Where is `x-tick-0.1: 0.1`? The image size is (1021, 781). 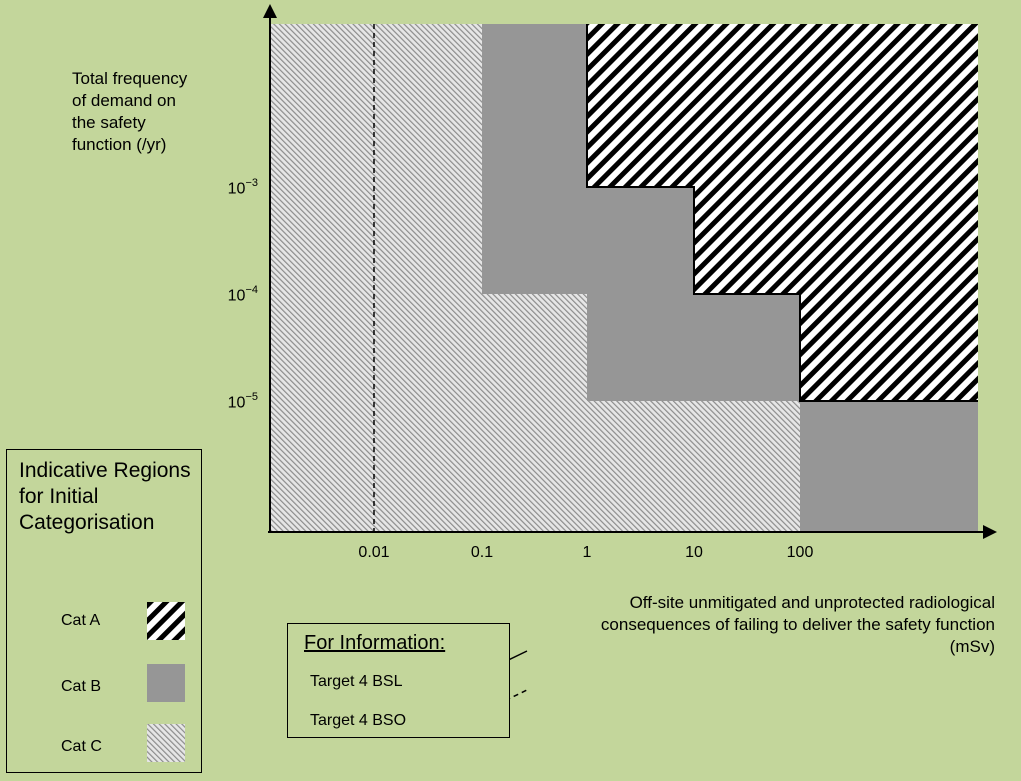 x-tick-0.1: 0.1 is located at coordinates (482, 552).